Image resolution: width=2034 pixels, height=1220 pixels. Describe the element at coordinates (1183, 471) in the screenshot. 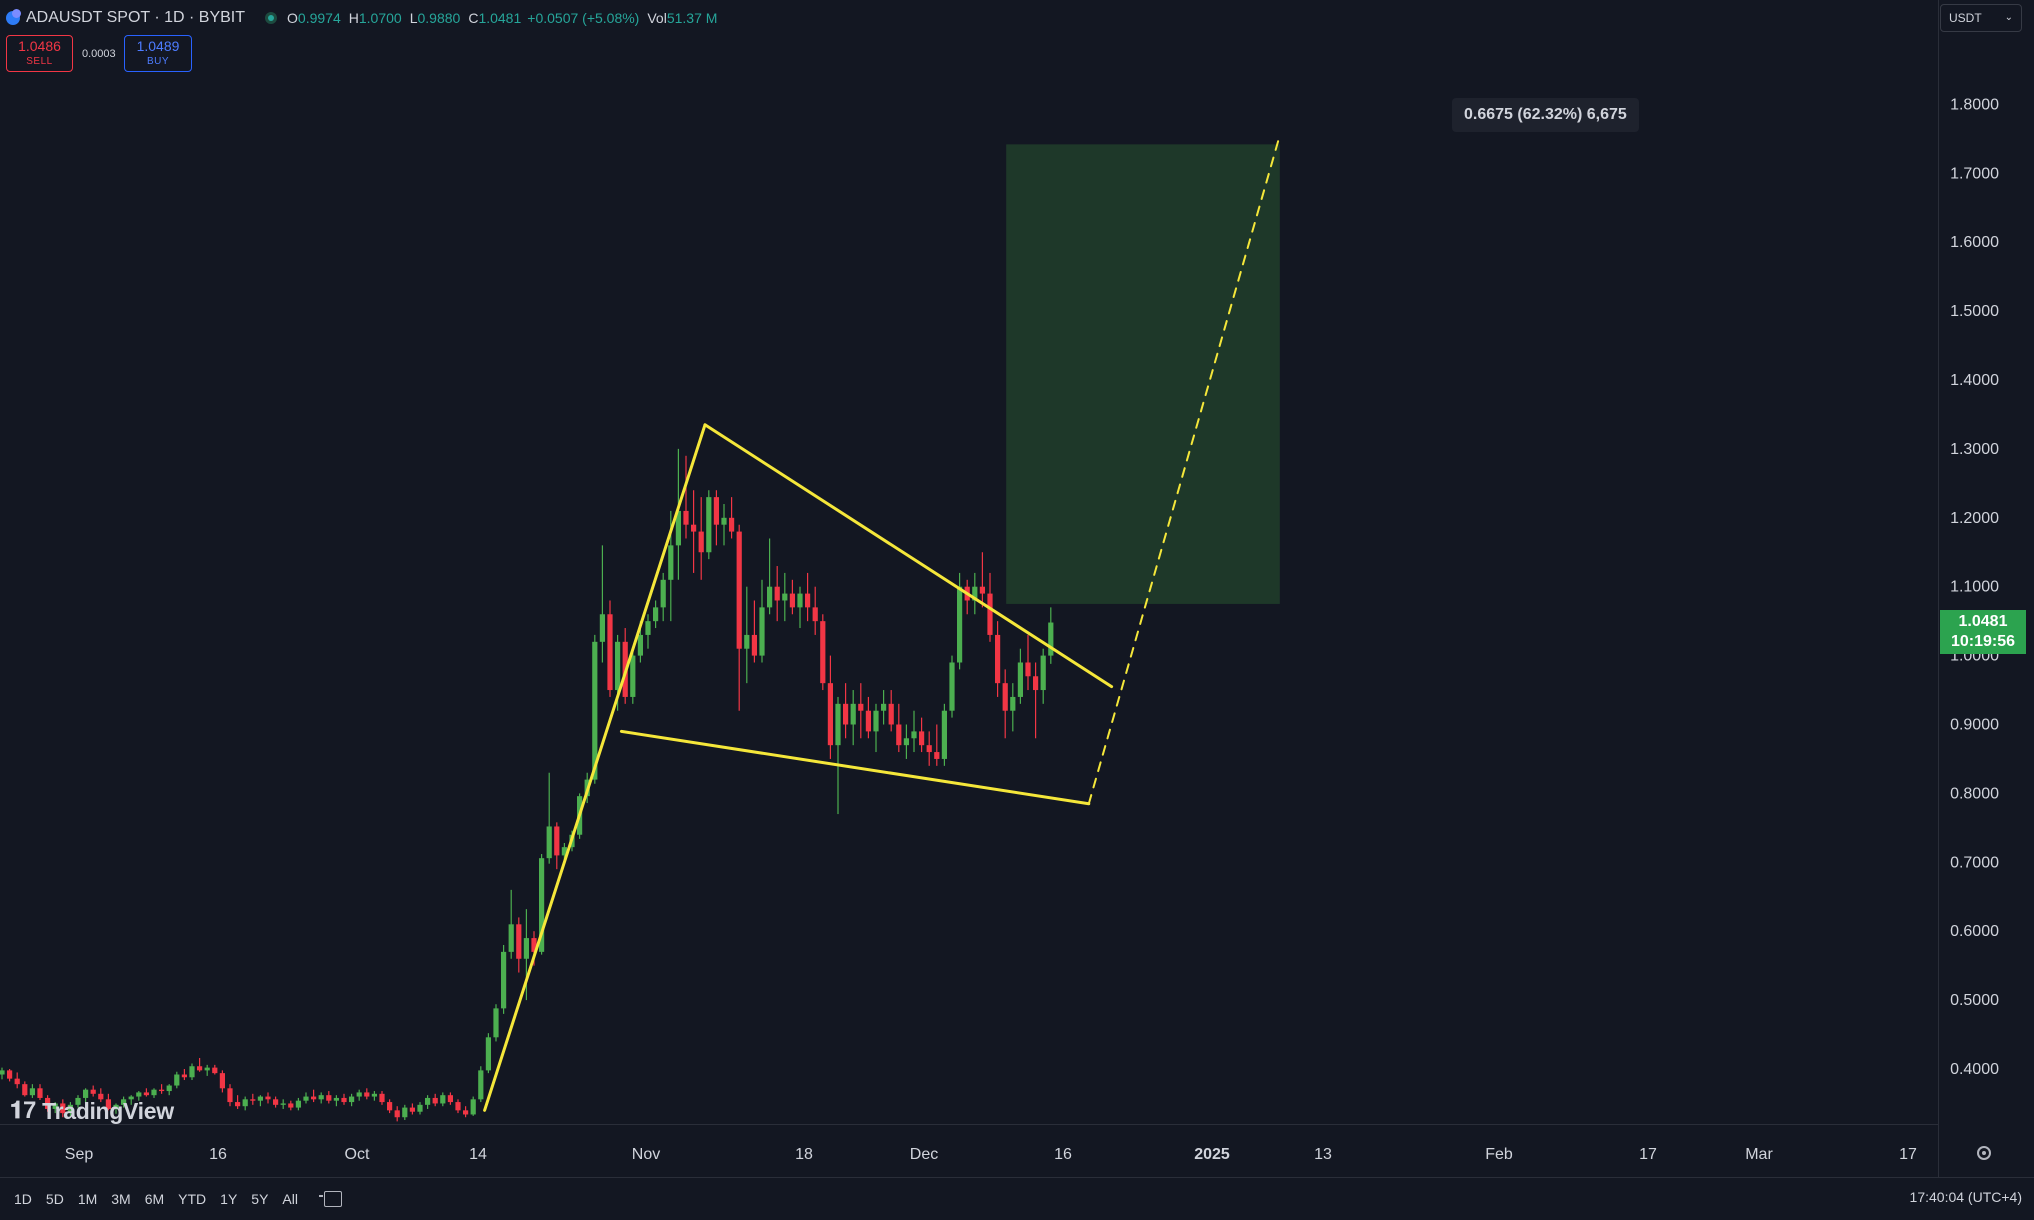

I see `projection-line` at that location.